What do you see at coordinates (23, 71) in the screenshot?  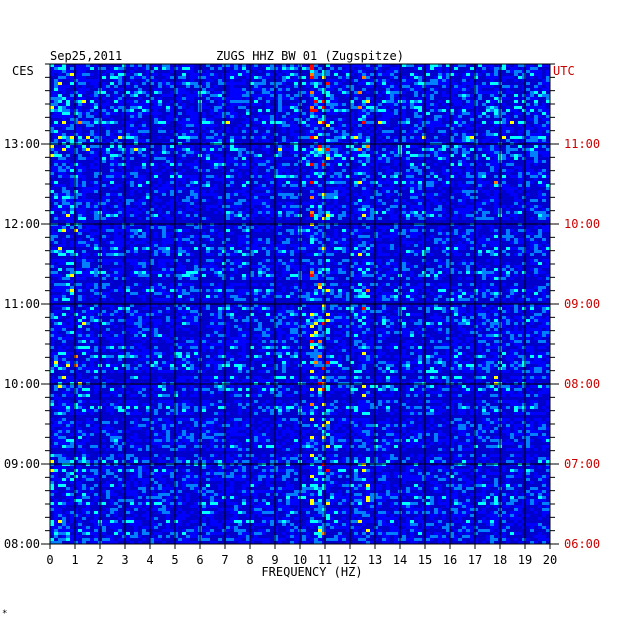 I see `left-axis-label: CES` at bounding box center [23, 71].